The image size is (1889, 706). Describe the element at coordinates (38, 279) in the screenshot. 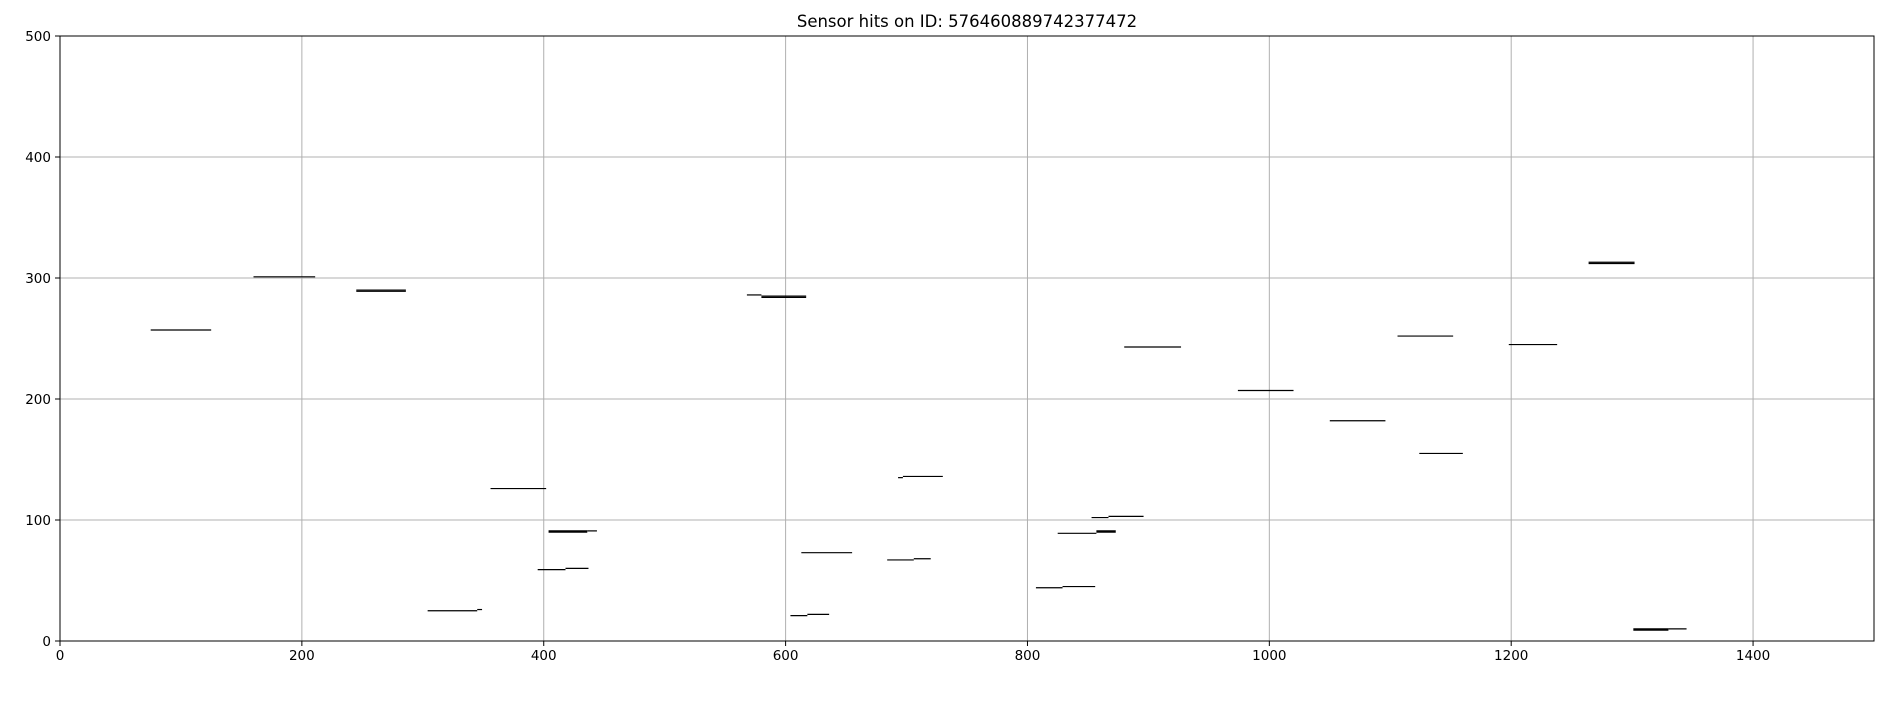

I see `y-tick-label: 300` at that location.